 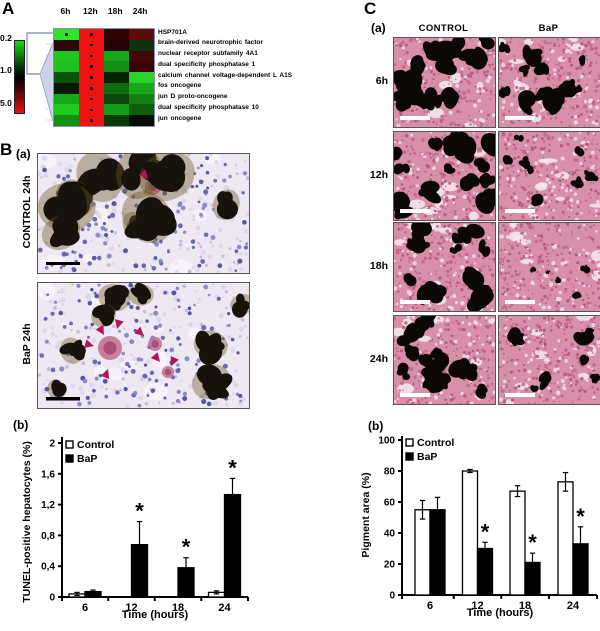 What do you see at coordinates (409, 442) in the screenshot?
I see `legend-swatch-control` at bounding box center [409, 442].